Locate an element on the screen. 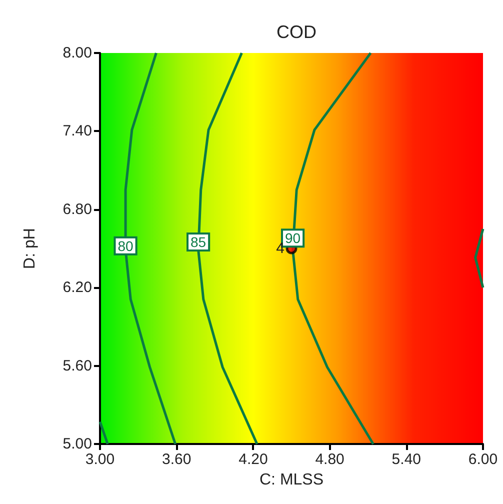 Image resolution: width=503 pixels, height=504 pixels. y-tick-label: 6.80 is located at coordinates (77, 209).